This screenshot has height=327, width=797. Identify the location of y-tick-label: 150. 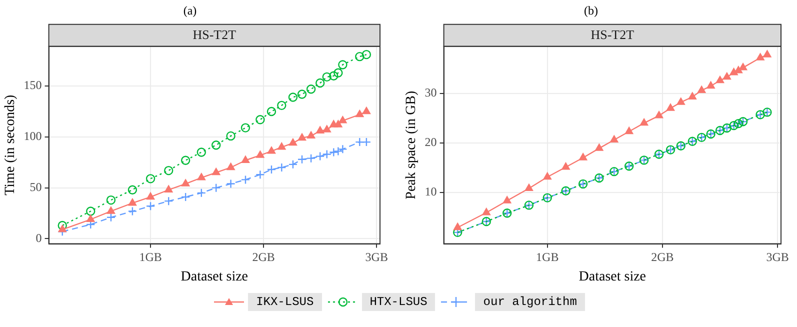
(33, 85).